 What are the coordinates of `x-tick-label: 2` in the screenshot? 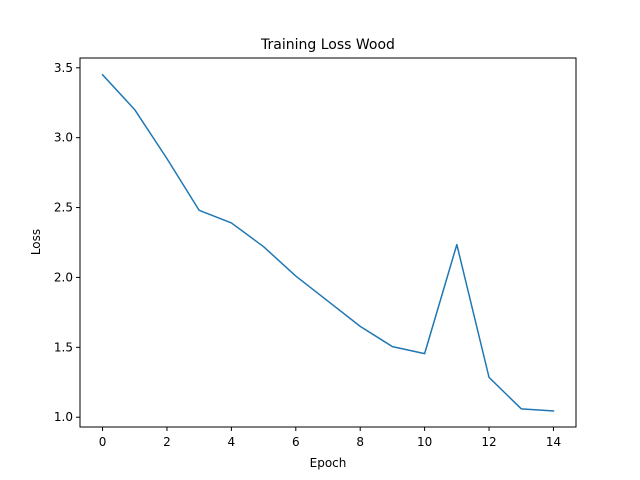 It's located at (167, 442).